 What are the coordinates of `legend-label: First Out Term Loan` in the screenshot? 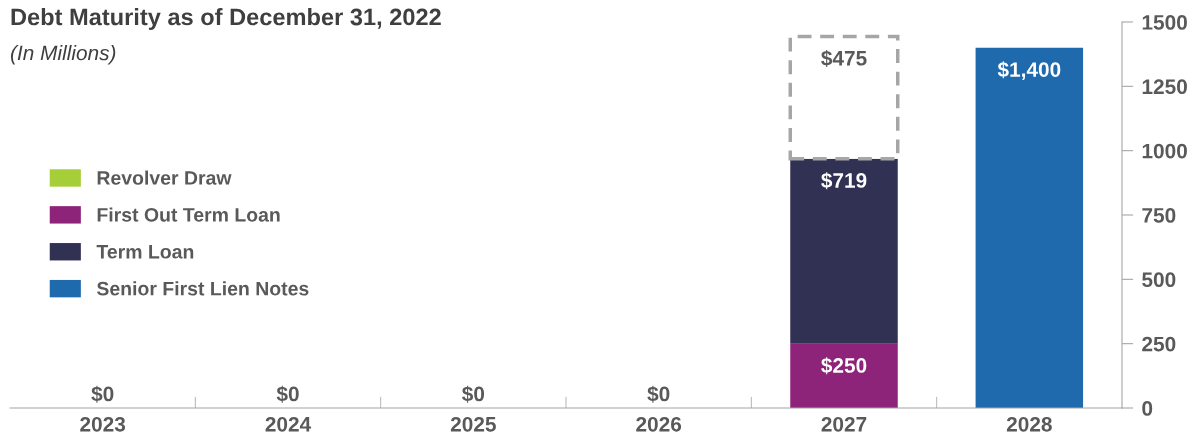 It's located at (188, 214).